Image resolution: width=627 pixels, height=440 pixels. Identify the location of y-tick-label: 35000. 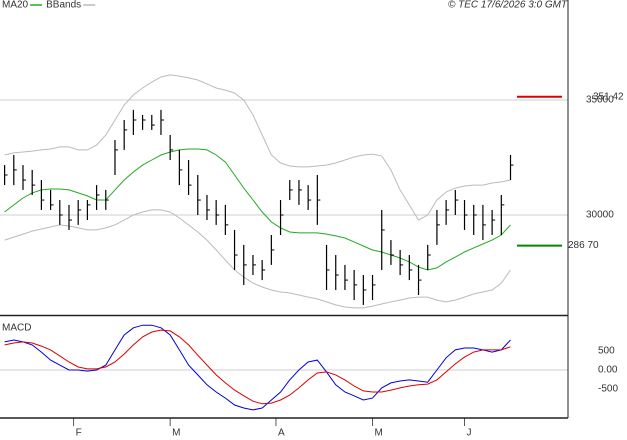
(600, 100).